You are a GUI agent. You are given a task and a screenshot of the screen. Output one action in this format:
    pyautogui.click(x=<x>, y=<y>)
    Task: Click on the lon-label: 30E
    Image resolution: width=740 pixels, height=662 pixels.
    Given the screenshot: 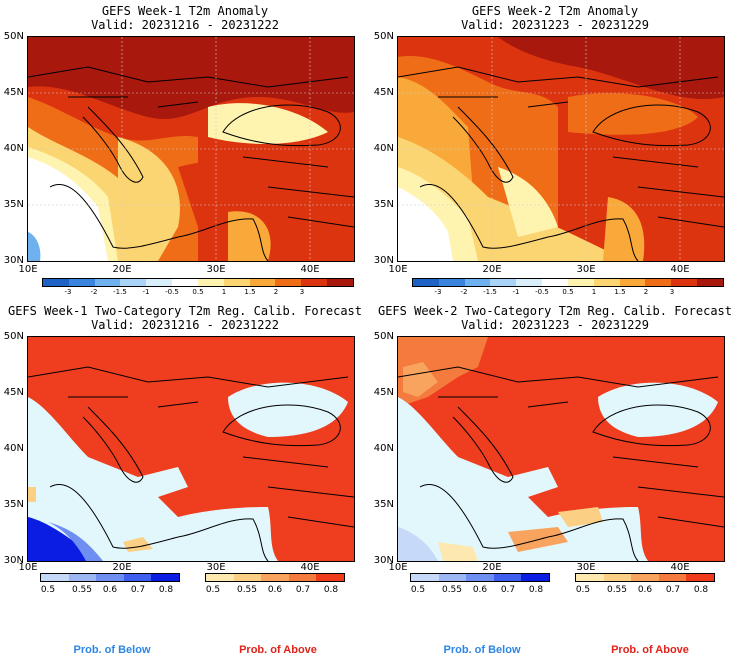 What is the action you would take?
    pyautogui.click(x=216, y=269)
    